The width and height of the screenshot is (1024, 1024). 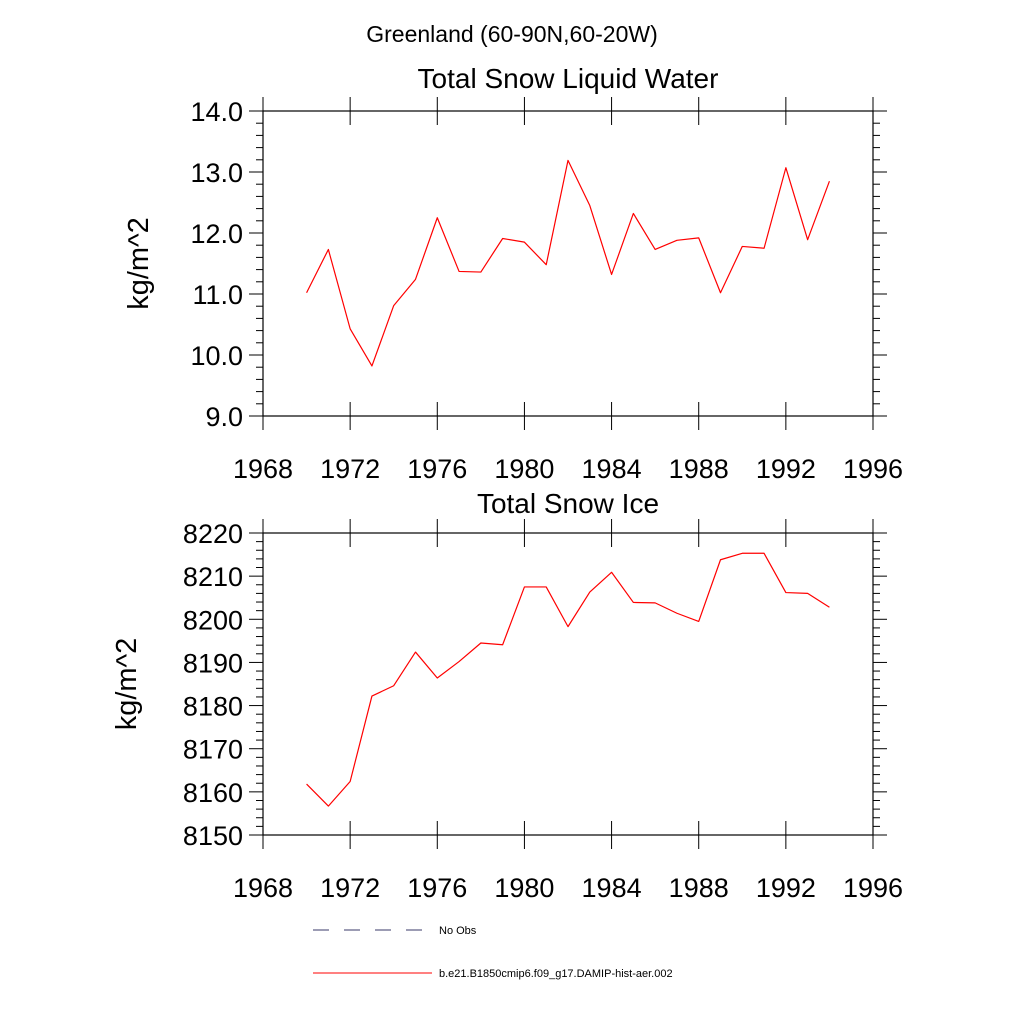 I want to click on y-tick-label: 8210, so click(x=213, y=577).